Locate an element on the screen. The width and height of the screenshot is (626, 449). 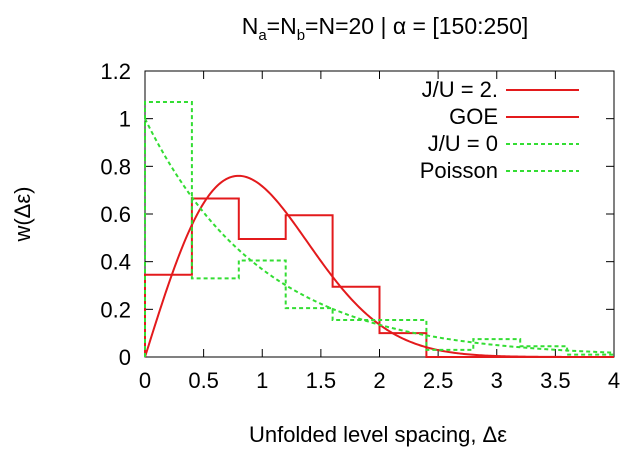
title-sub-b: b is located at coordinates (301, 35).